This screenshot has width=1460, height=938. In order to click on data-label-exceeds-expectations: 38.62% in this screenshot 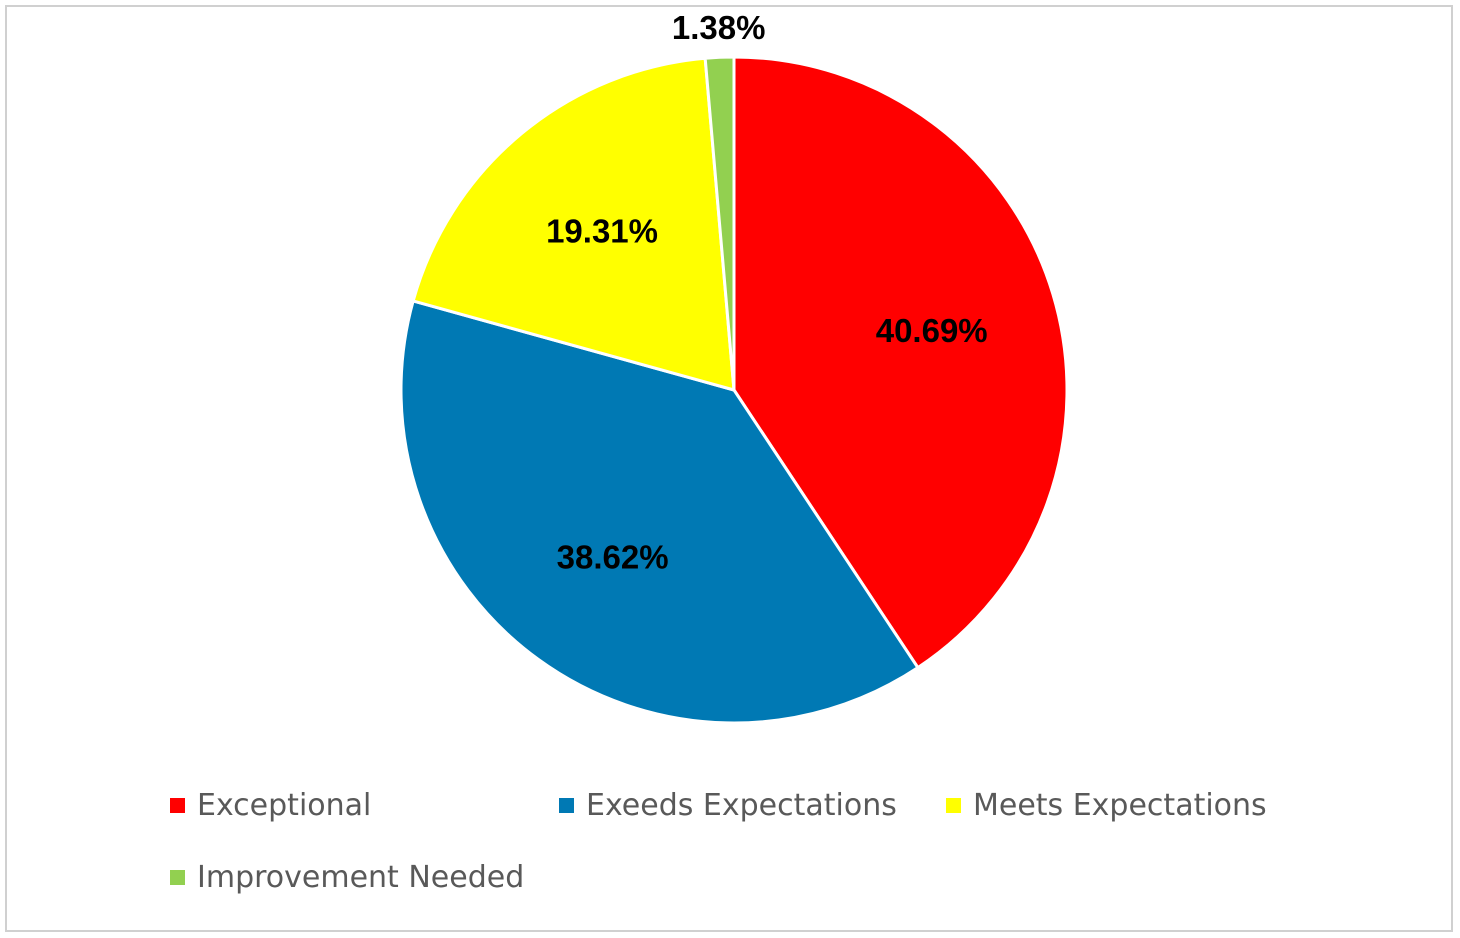, I will do `click(613, 557)`.